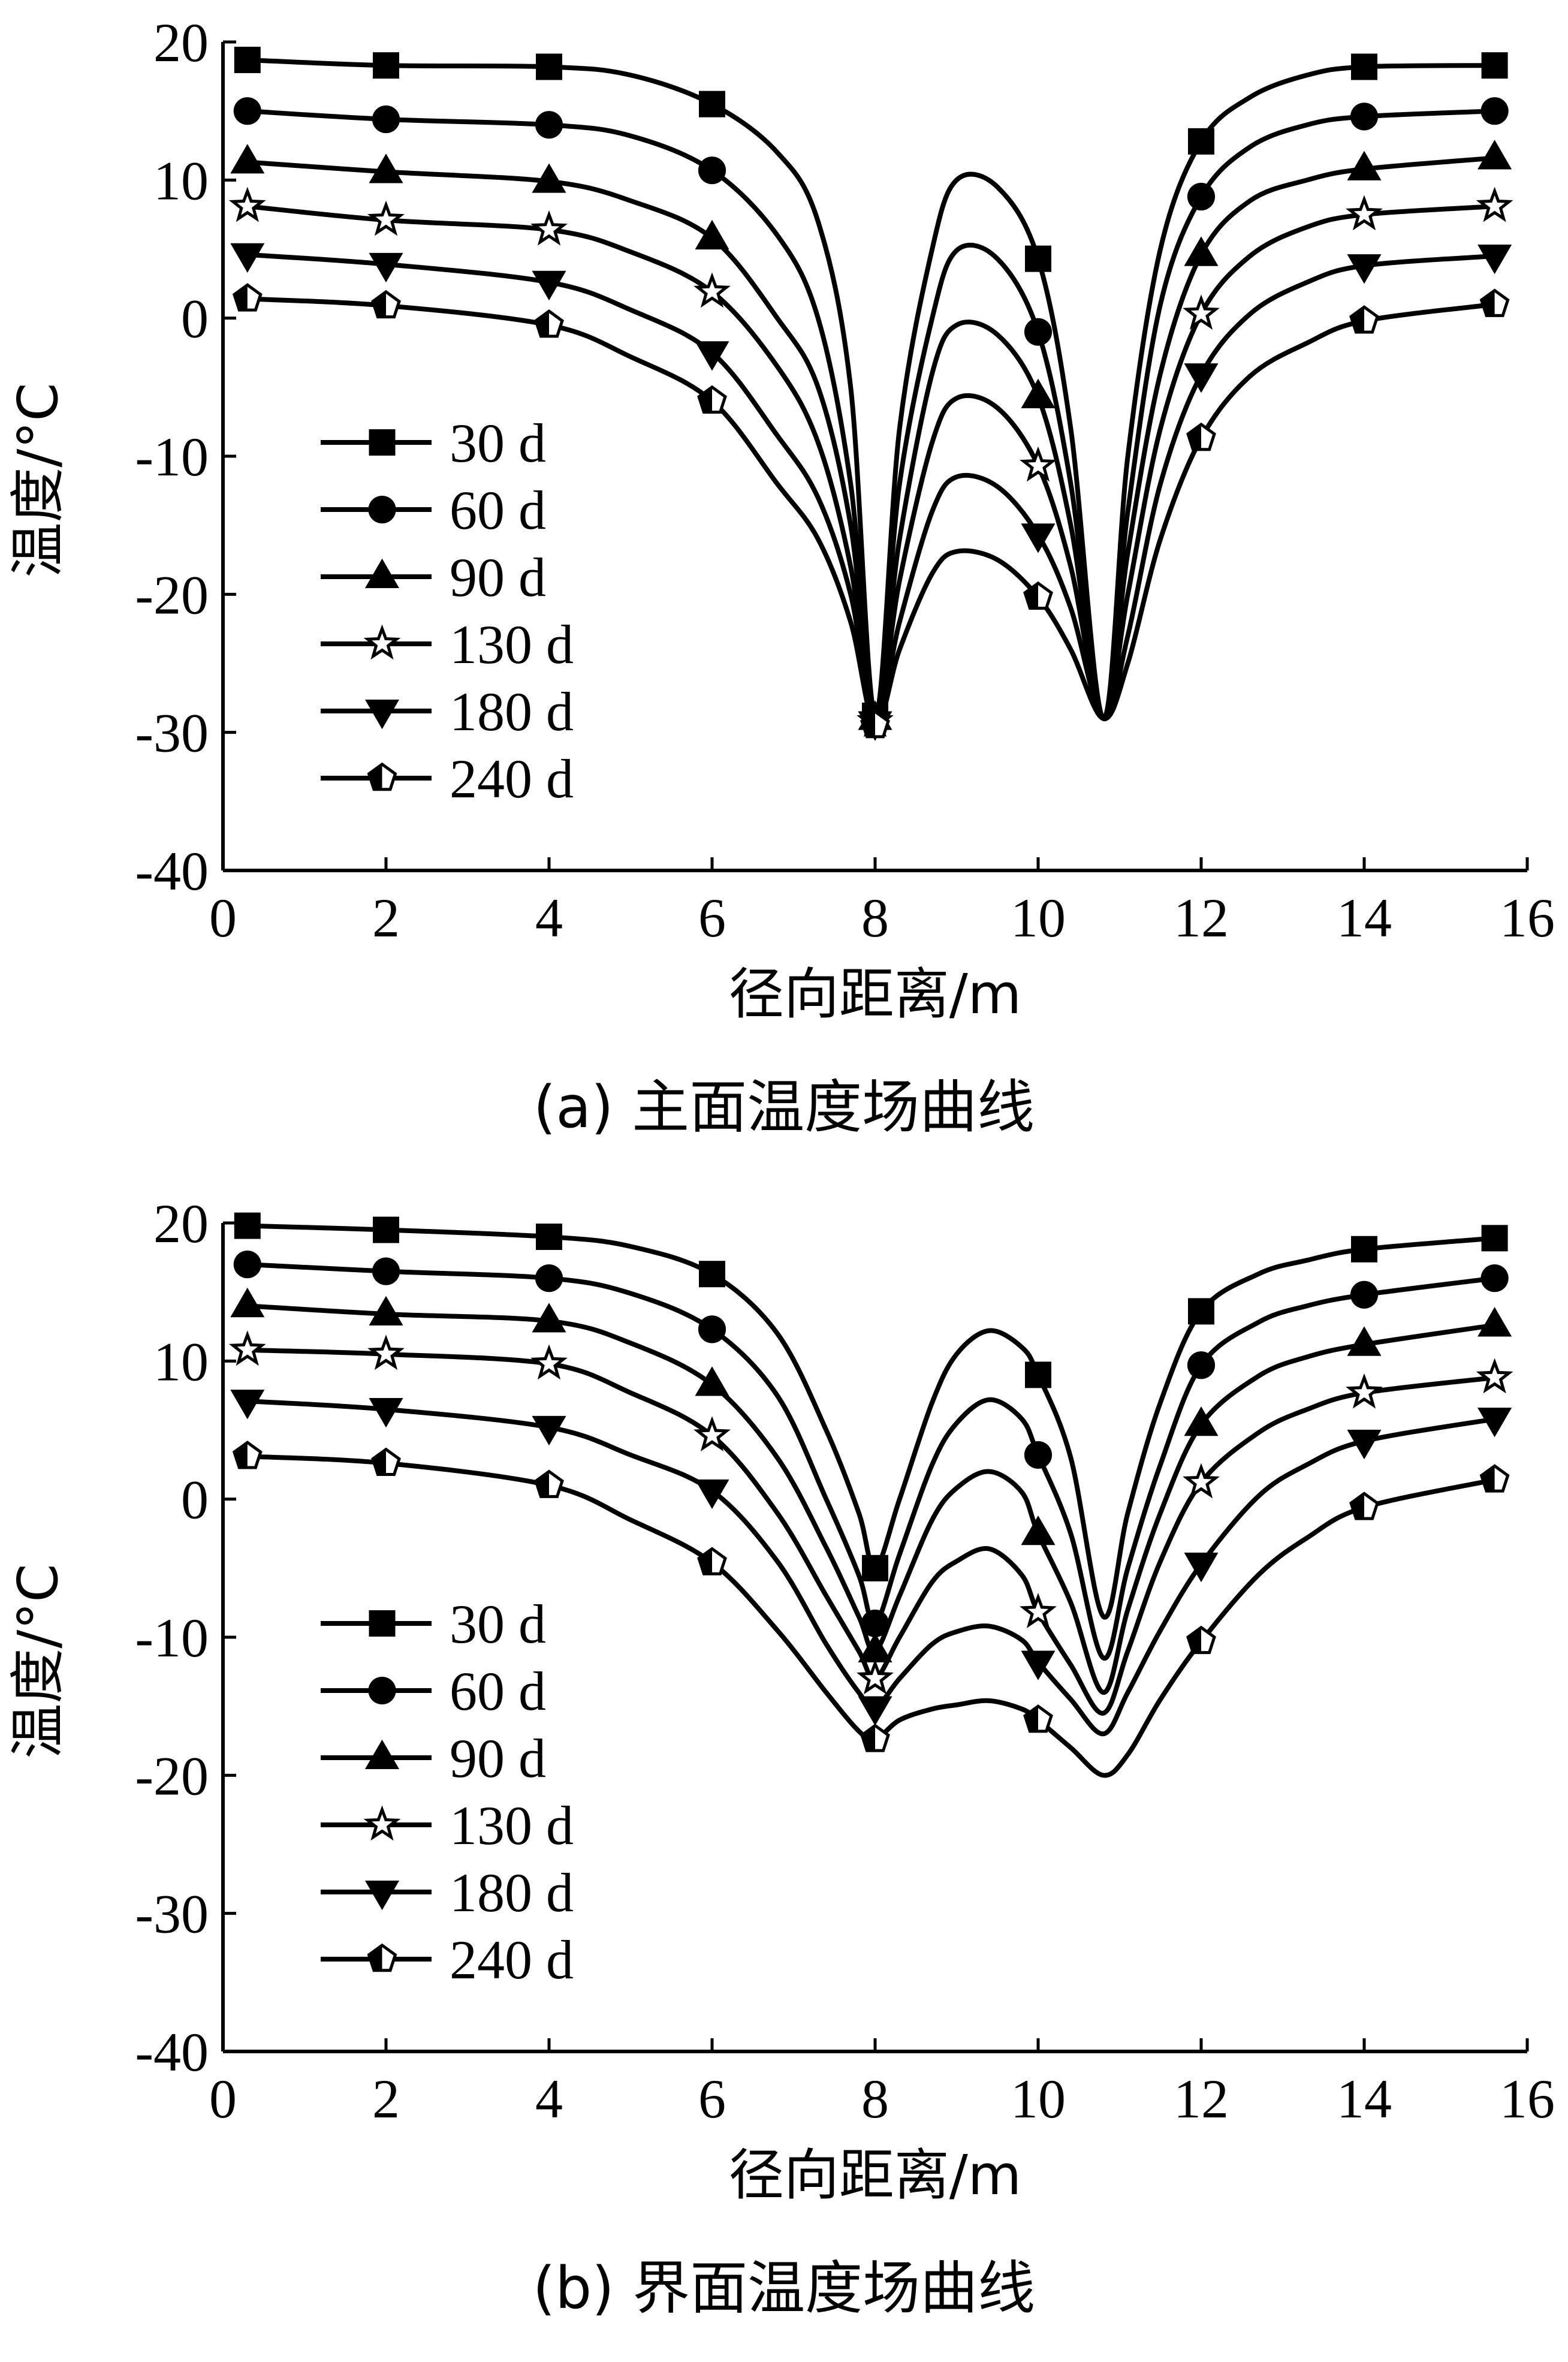 Image resolution: width=1568 pixels, height=2362 pixels. What do you see at coordinates (223, 2098) in the screenshot?
I see `x-tick-label: 0` at bounding box center [223, 2098].